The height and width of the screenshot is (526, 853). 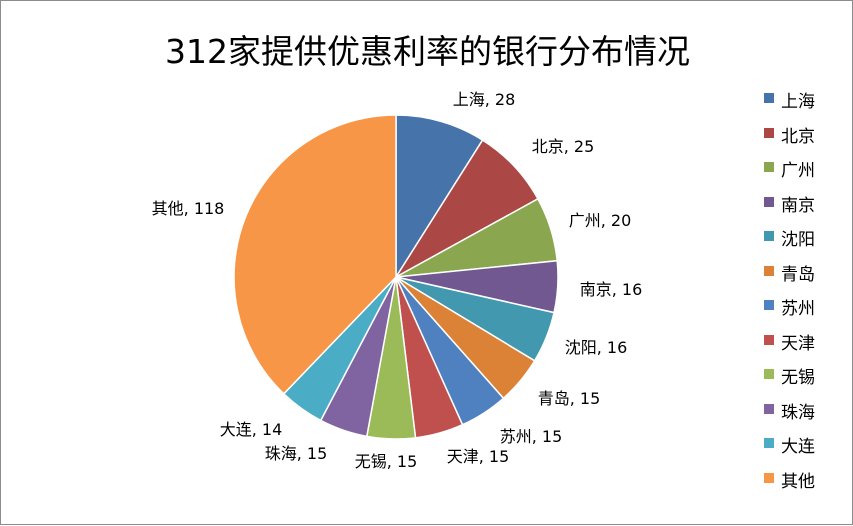 I want to click on data-label-10: 大连, 14, so click(x=251, y=429).